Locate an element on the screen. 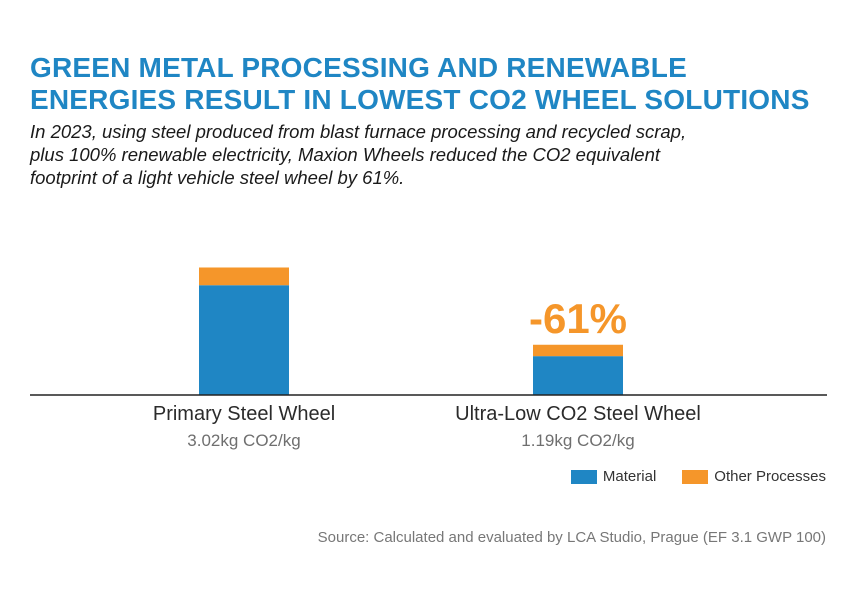 The image size is (868, 600). bar-material-ultra-low-co2-steel-wheel is located at coordinates (578, 375).